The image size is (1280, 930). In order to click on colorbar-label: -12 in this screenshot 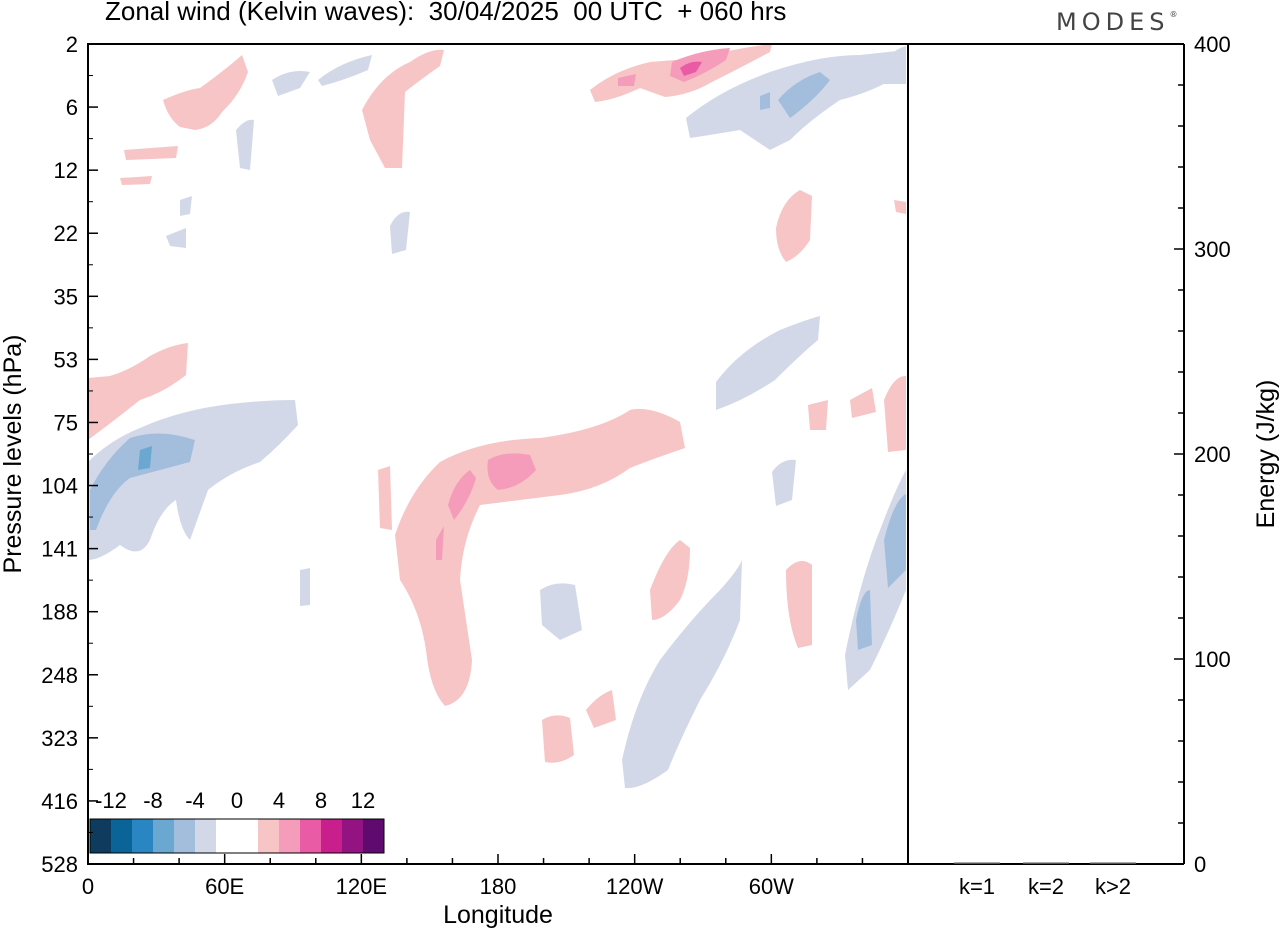, I will do `click(111, 800)`.